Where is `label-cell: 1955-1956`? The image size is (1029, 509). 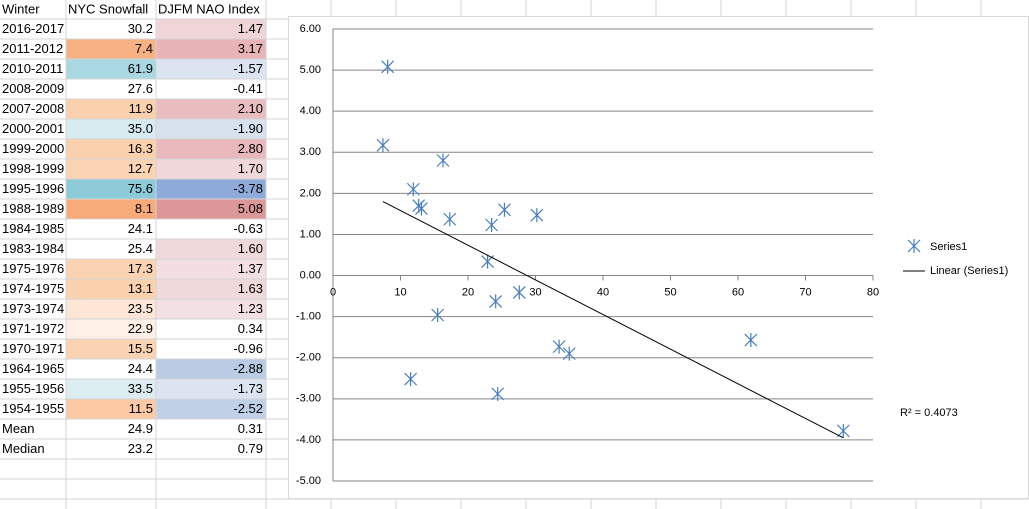 label-cell: 1955-1956 is located at coordinates (33, 388).